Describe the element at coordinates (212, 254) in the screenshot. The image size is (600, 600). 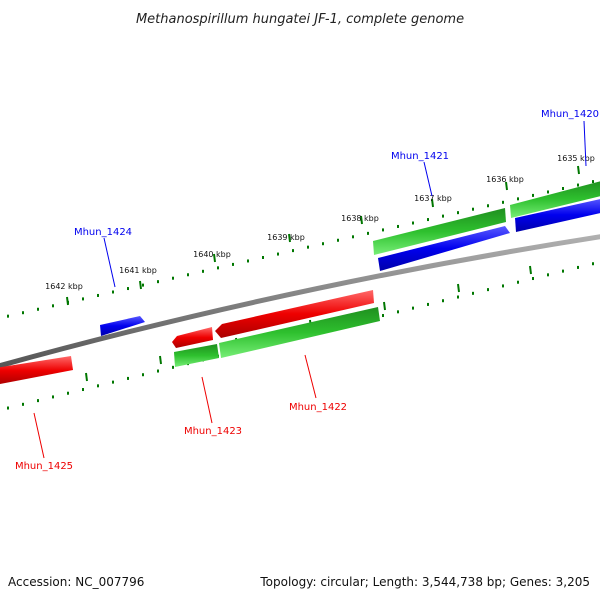
I see `tick-label: 1640 kbp` at that location.